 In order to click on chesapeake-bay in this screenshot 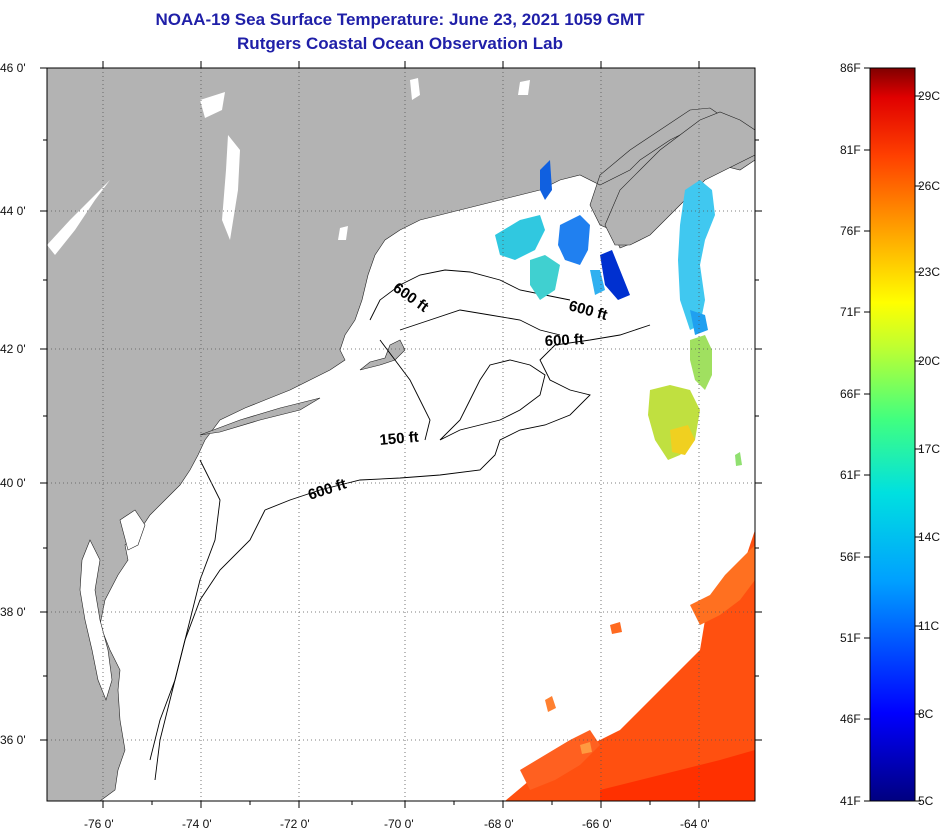, I will do `click(96, 620)`.